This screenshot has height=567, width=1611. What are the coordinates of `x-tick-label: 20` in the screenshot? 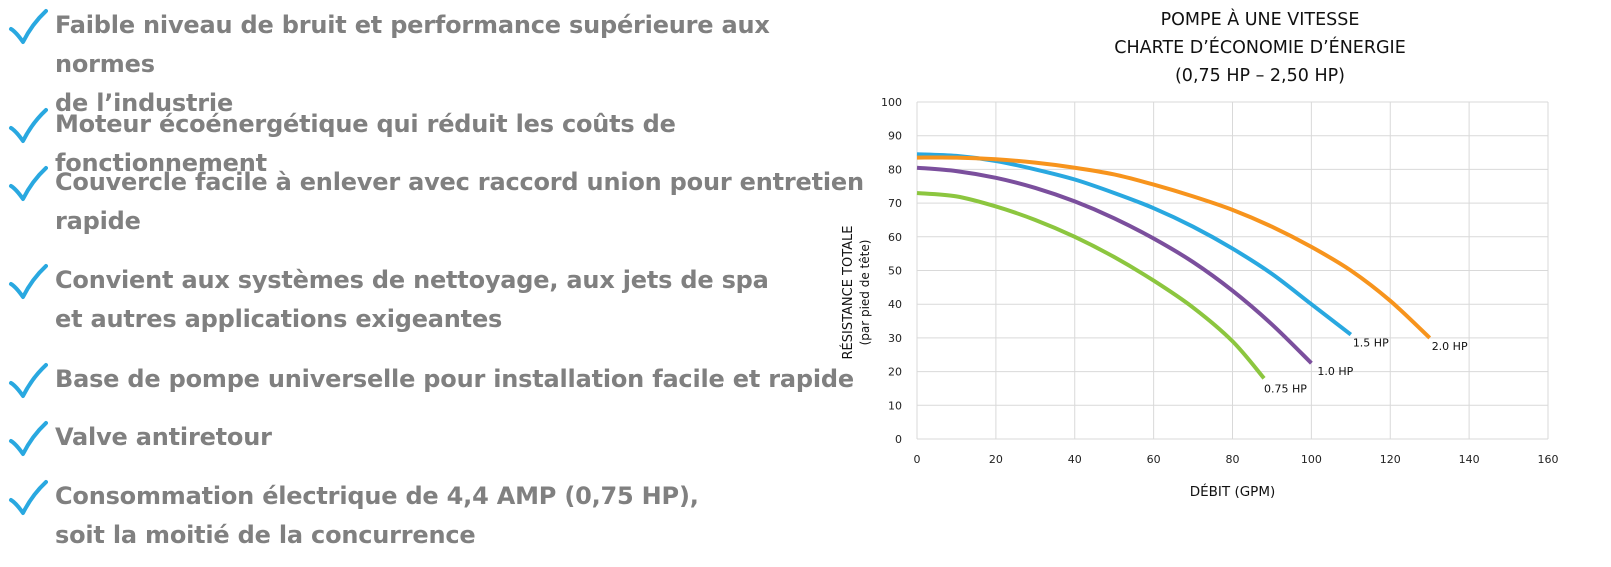 It's located at (996, 459).